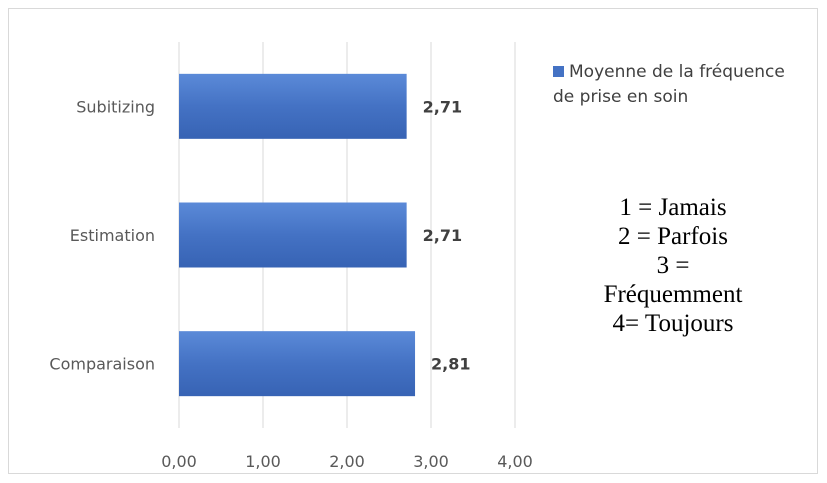 The width and height of the screenshot is (827, 483). I want to click on scale-line-3: 3 =, so click(673, 265).